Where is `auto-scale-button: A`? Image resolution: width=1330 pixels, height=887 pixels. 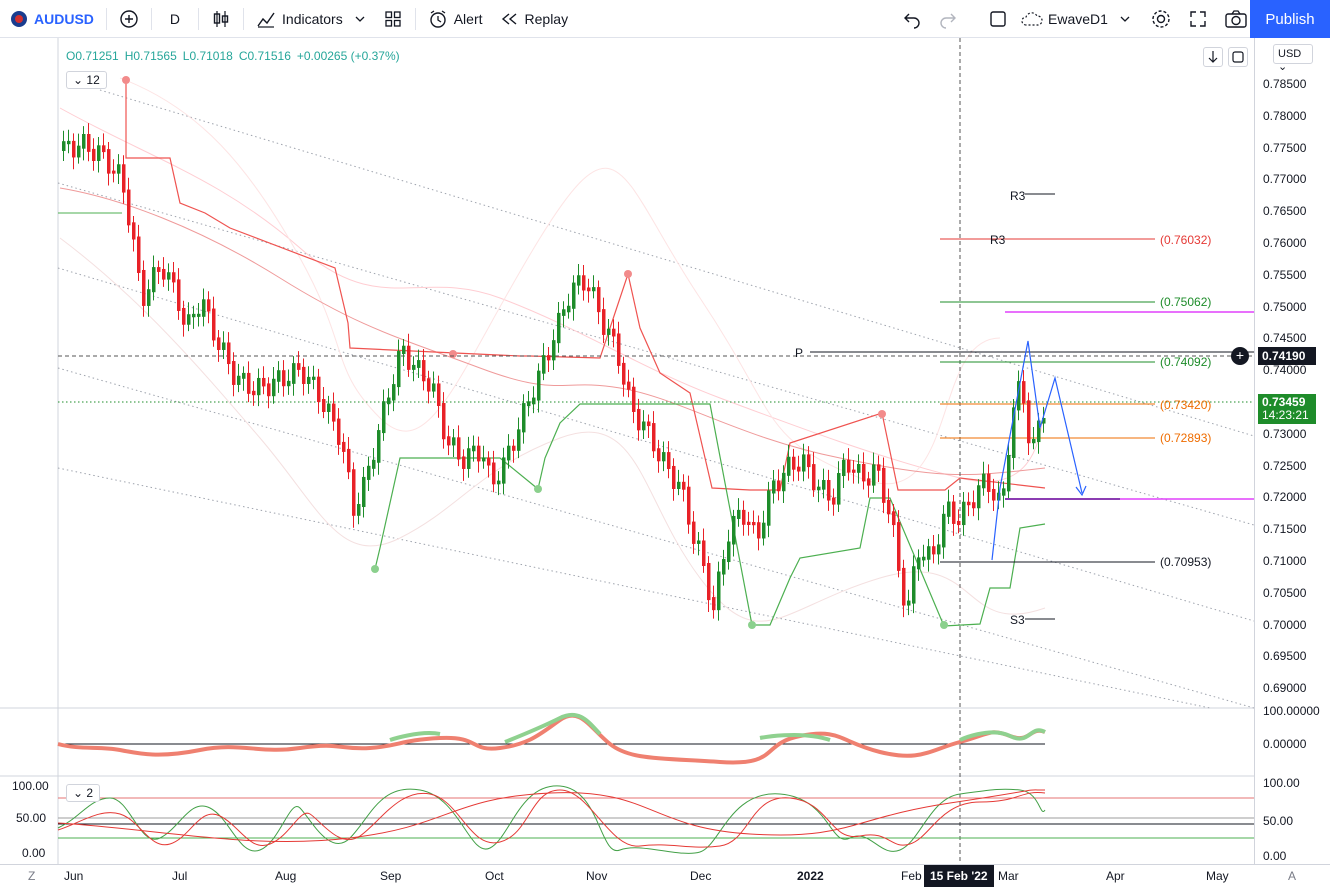 auto-scale-button: A is located at coordinates (1292, 876).